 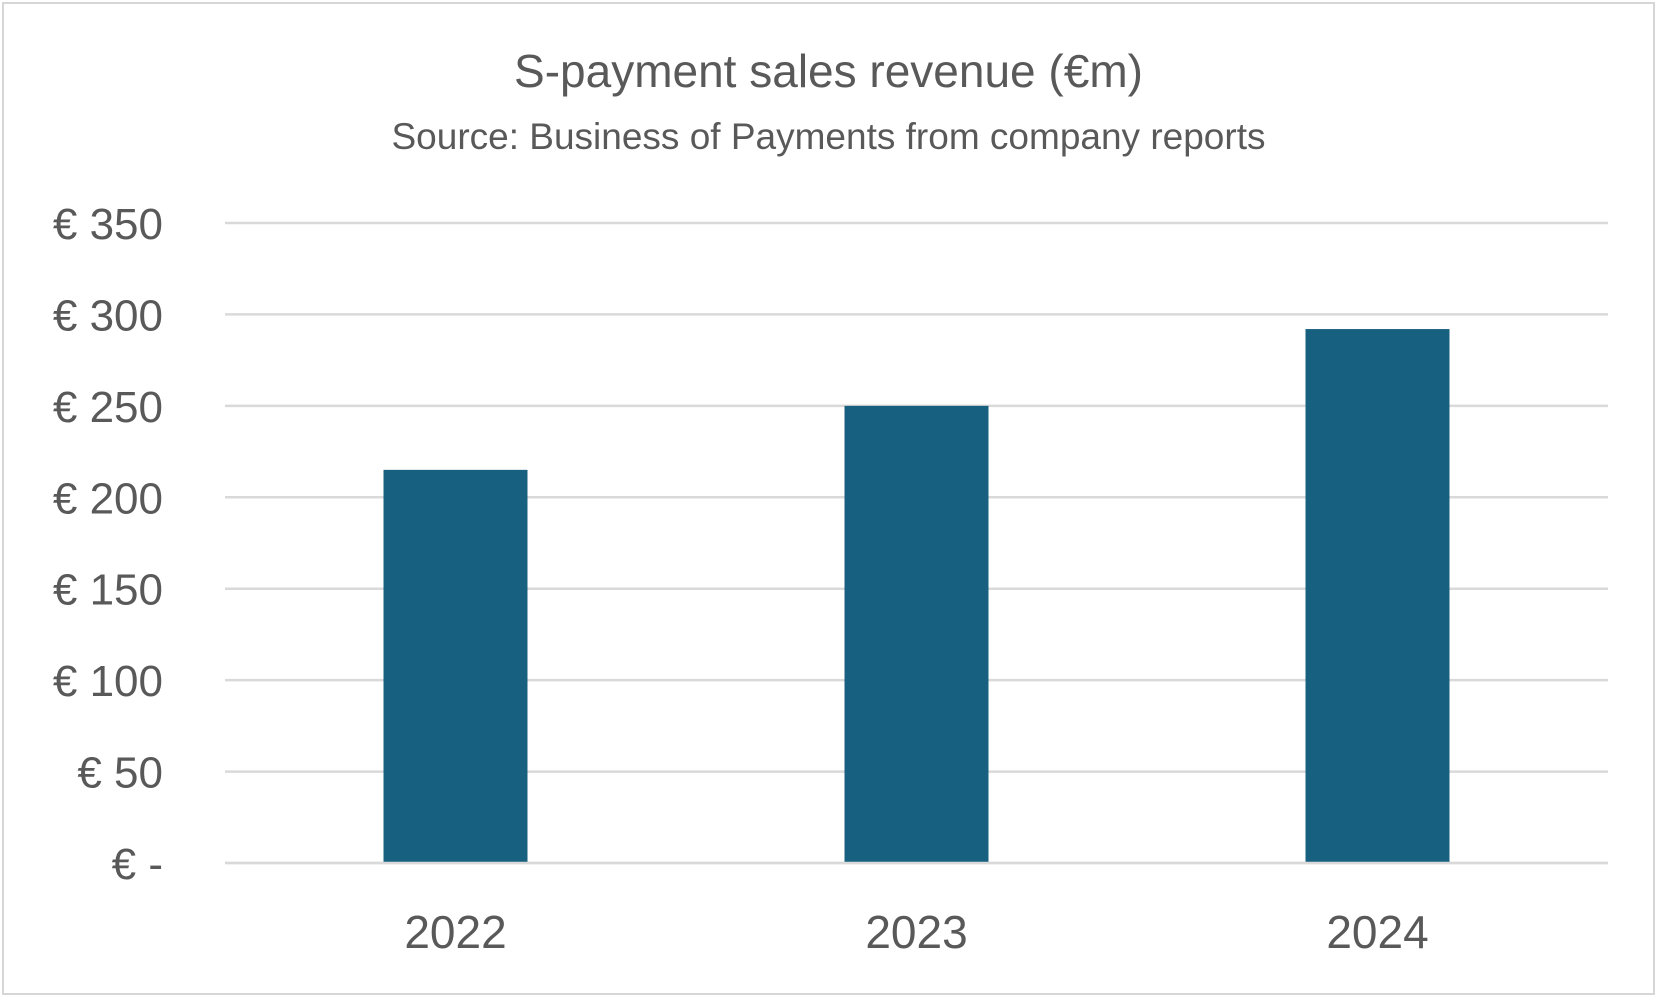 I want to click on y-tick-label: € 50, so click(x=120, y=773).